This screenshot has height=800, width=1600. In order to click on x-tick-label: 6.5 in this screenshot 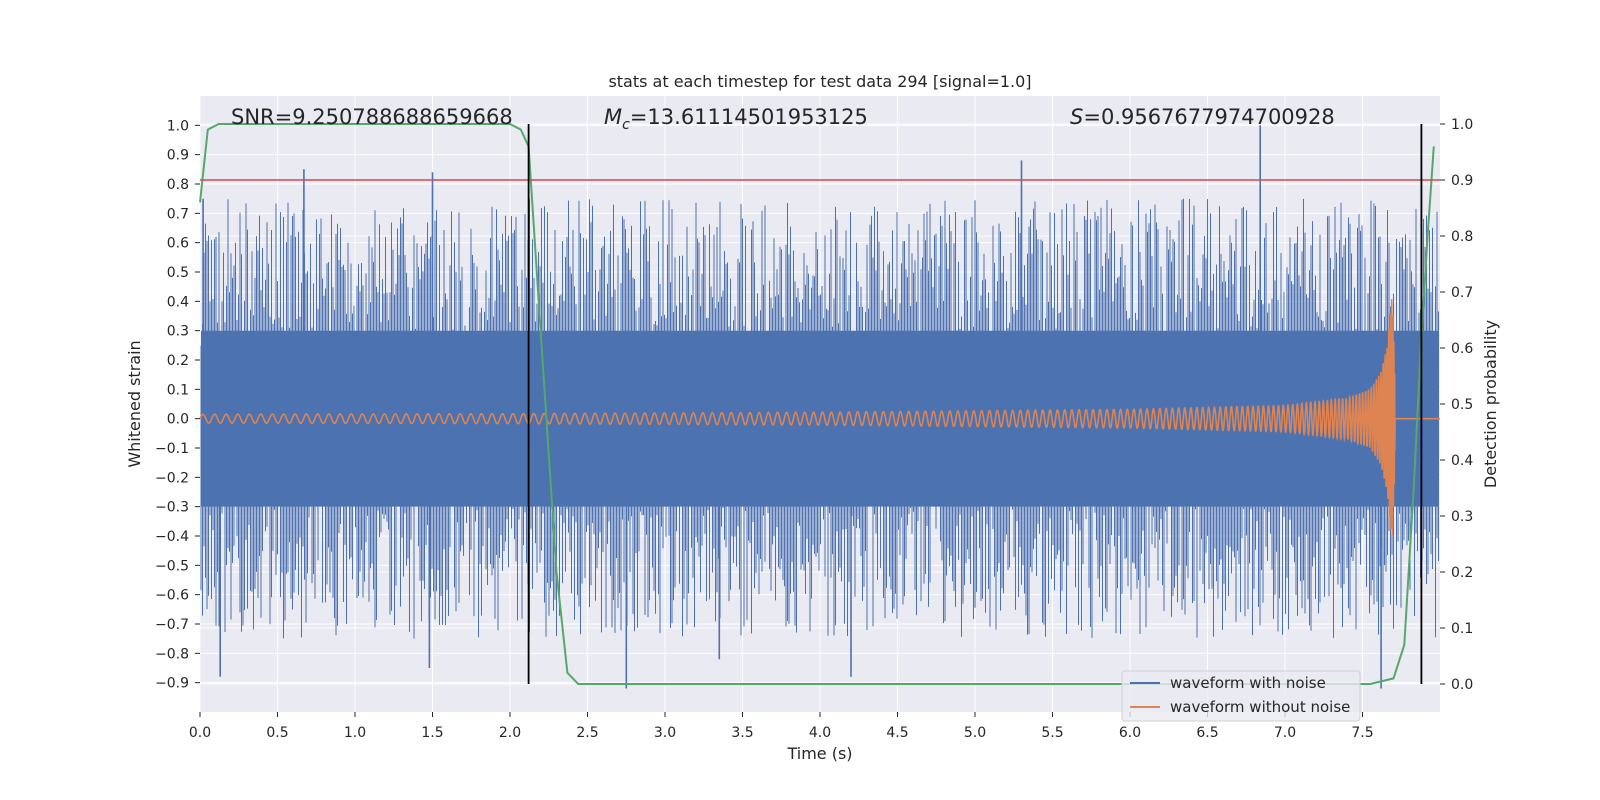, I will do `click(1207, 733)`.